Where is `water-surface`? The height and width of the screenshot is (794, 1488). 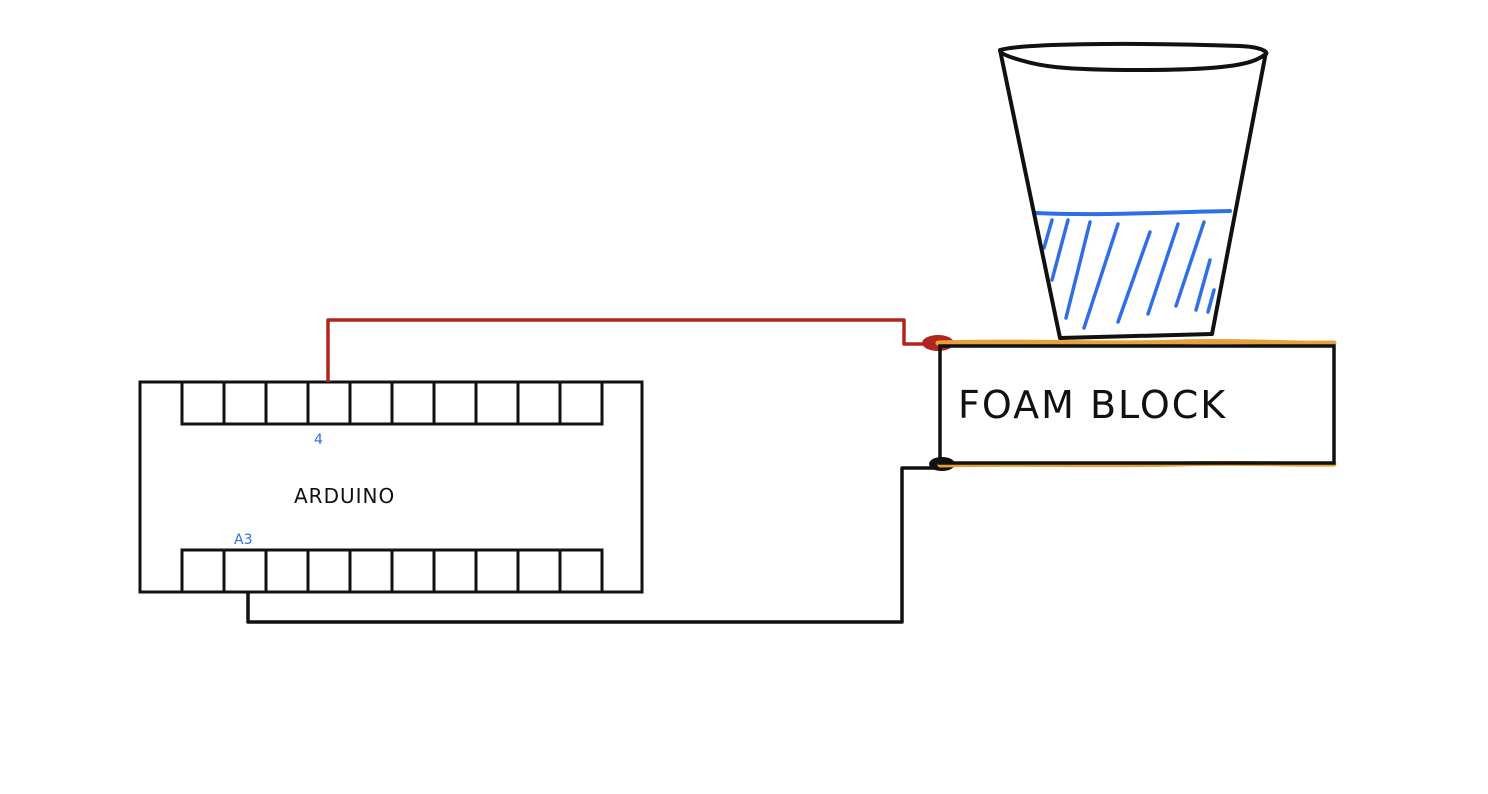
water-surface is located at coordinates (1133, 213).